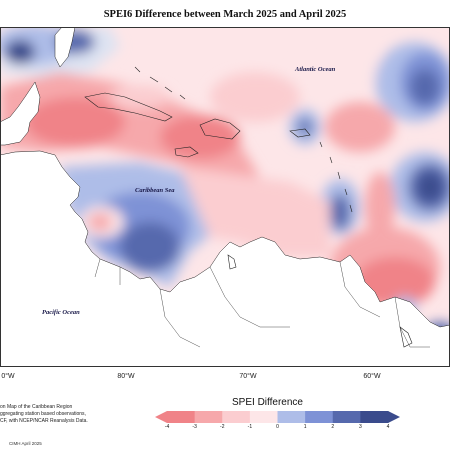 This screenshot has width=450, height=450. What do you see at coordinates (388, 427) in the screenshot?
I see `legend-tick-label: 4` at bounding box center [388, 427].